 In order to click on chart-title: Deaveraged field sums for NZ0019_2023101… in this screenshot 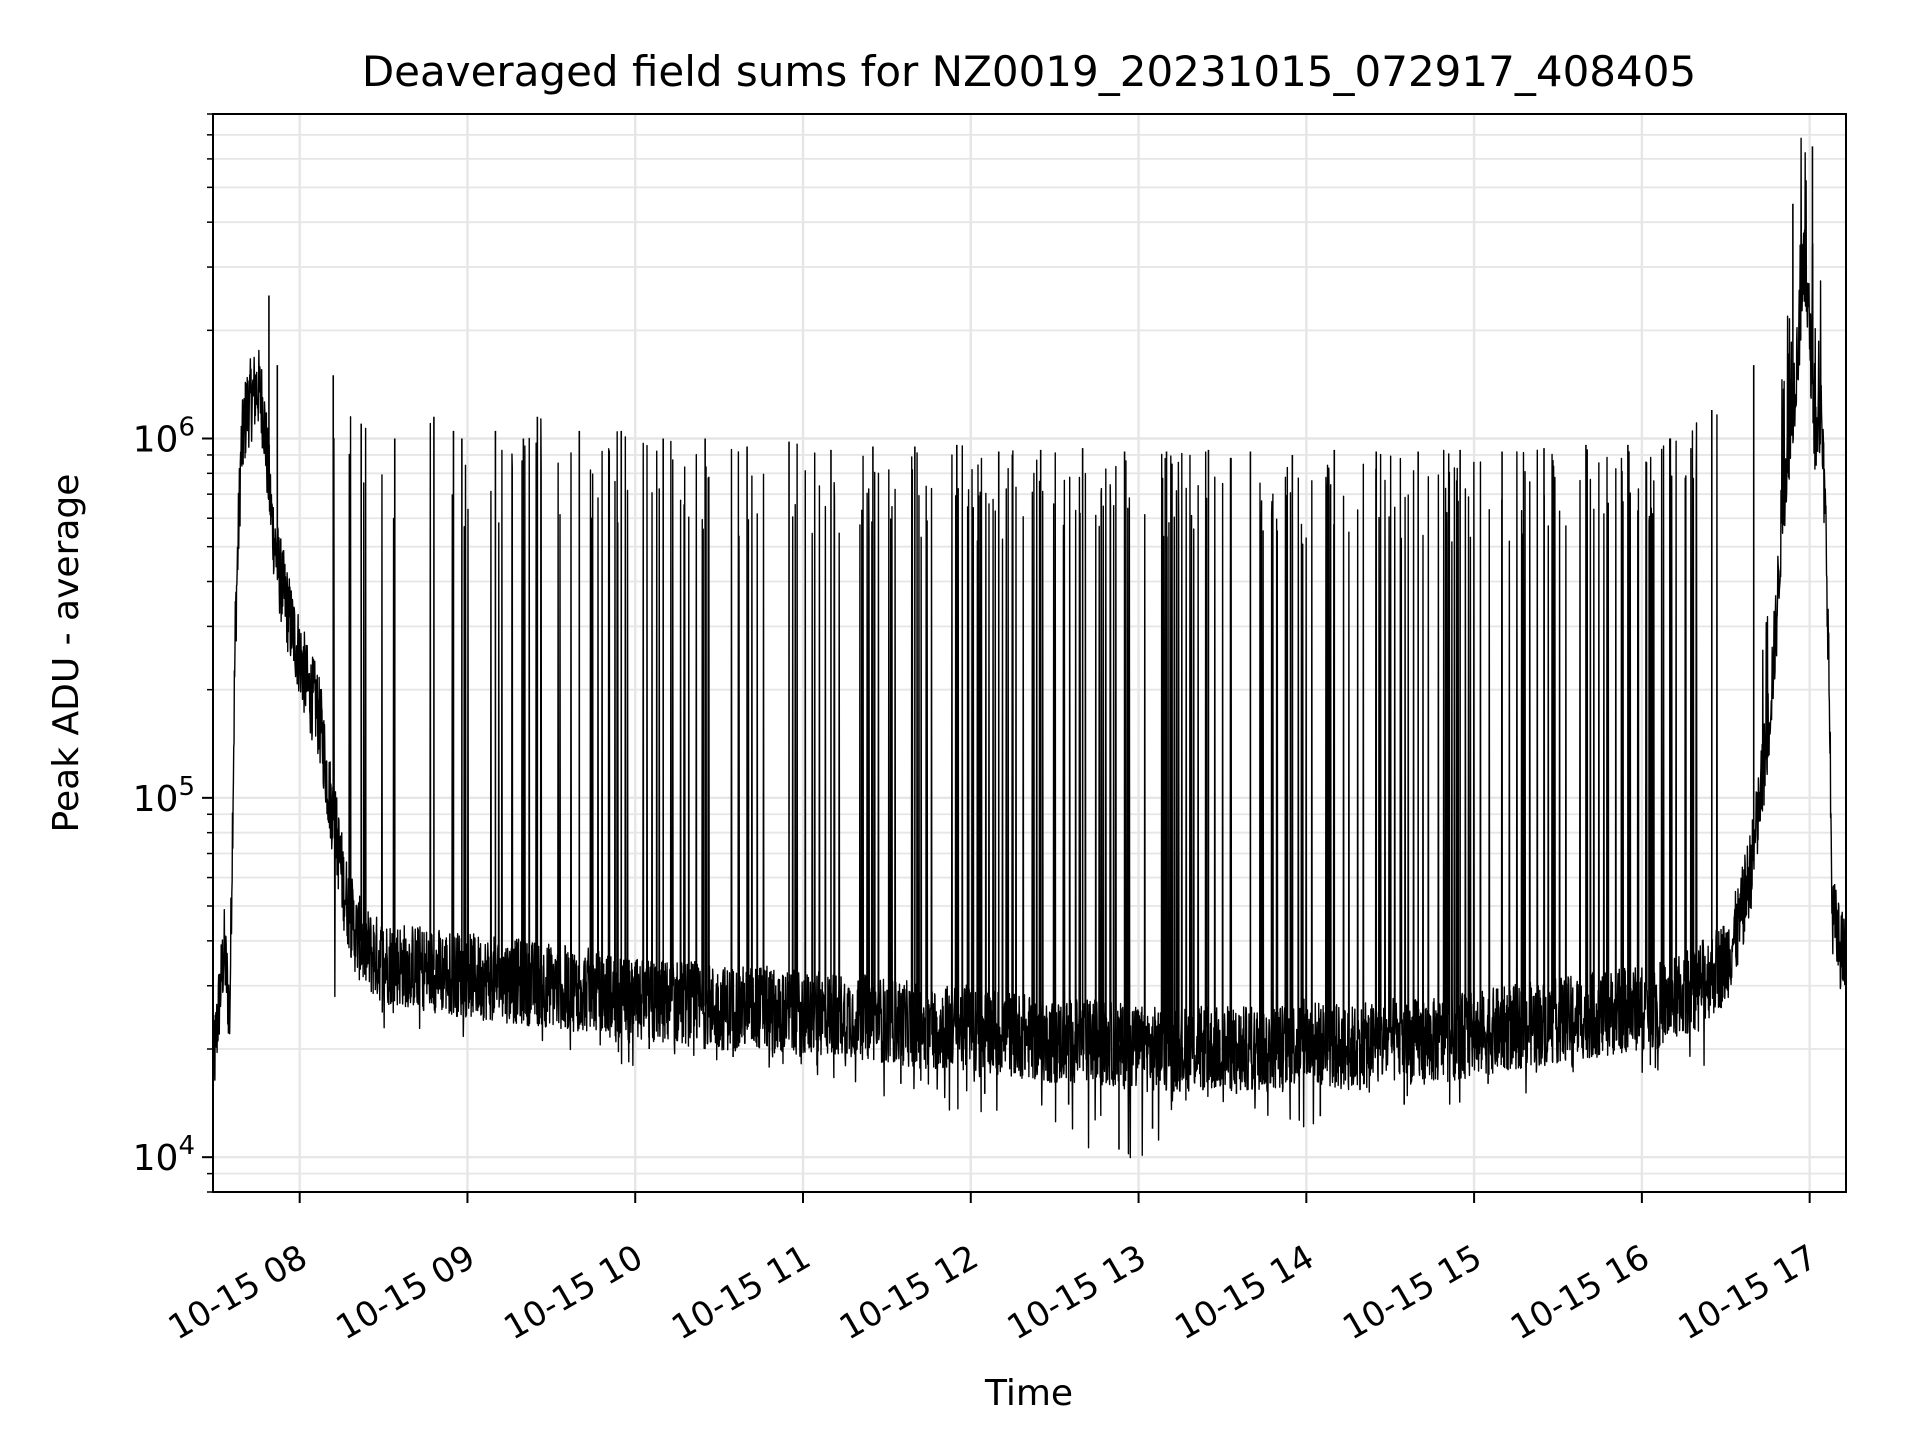, I will do `click(1029, 71)`.